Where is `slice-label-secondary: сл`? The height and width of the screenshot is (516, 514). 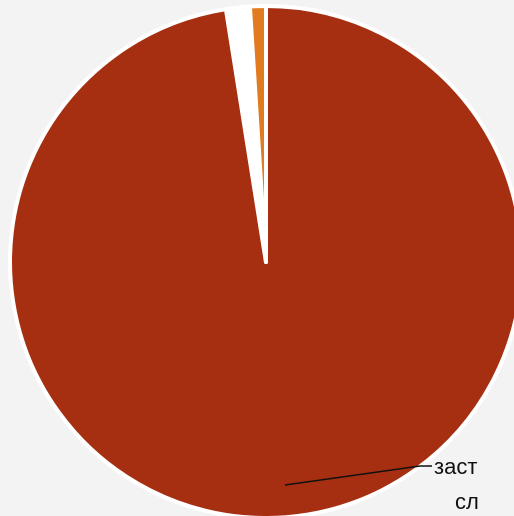
slice-label-secondary: сл is located at coordinates (467, 501).